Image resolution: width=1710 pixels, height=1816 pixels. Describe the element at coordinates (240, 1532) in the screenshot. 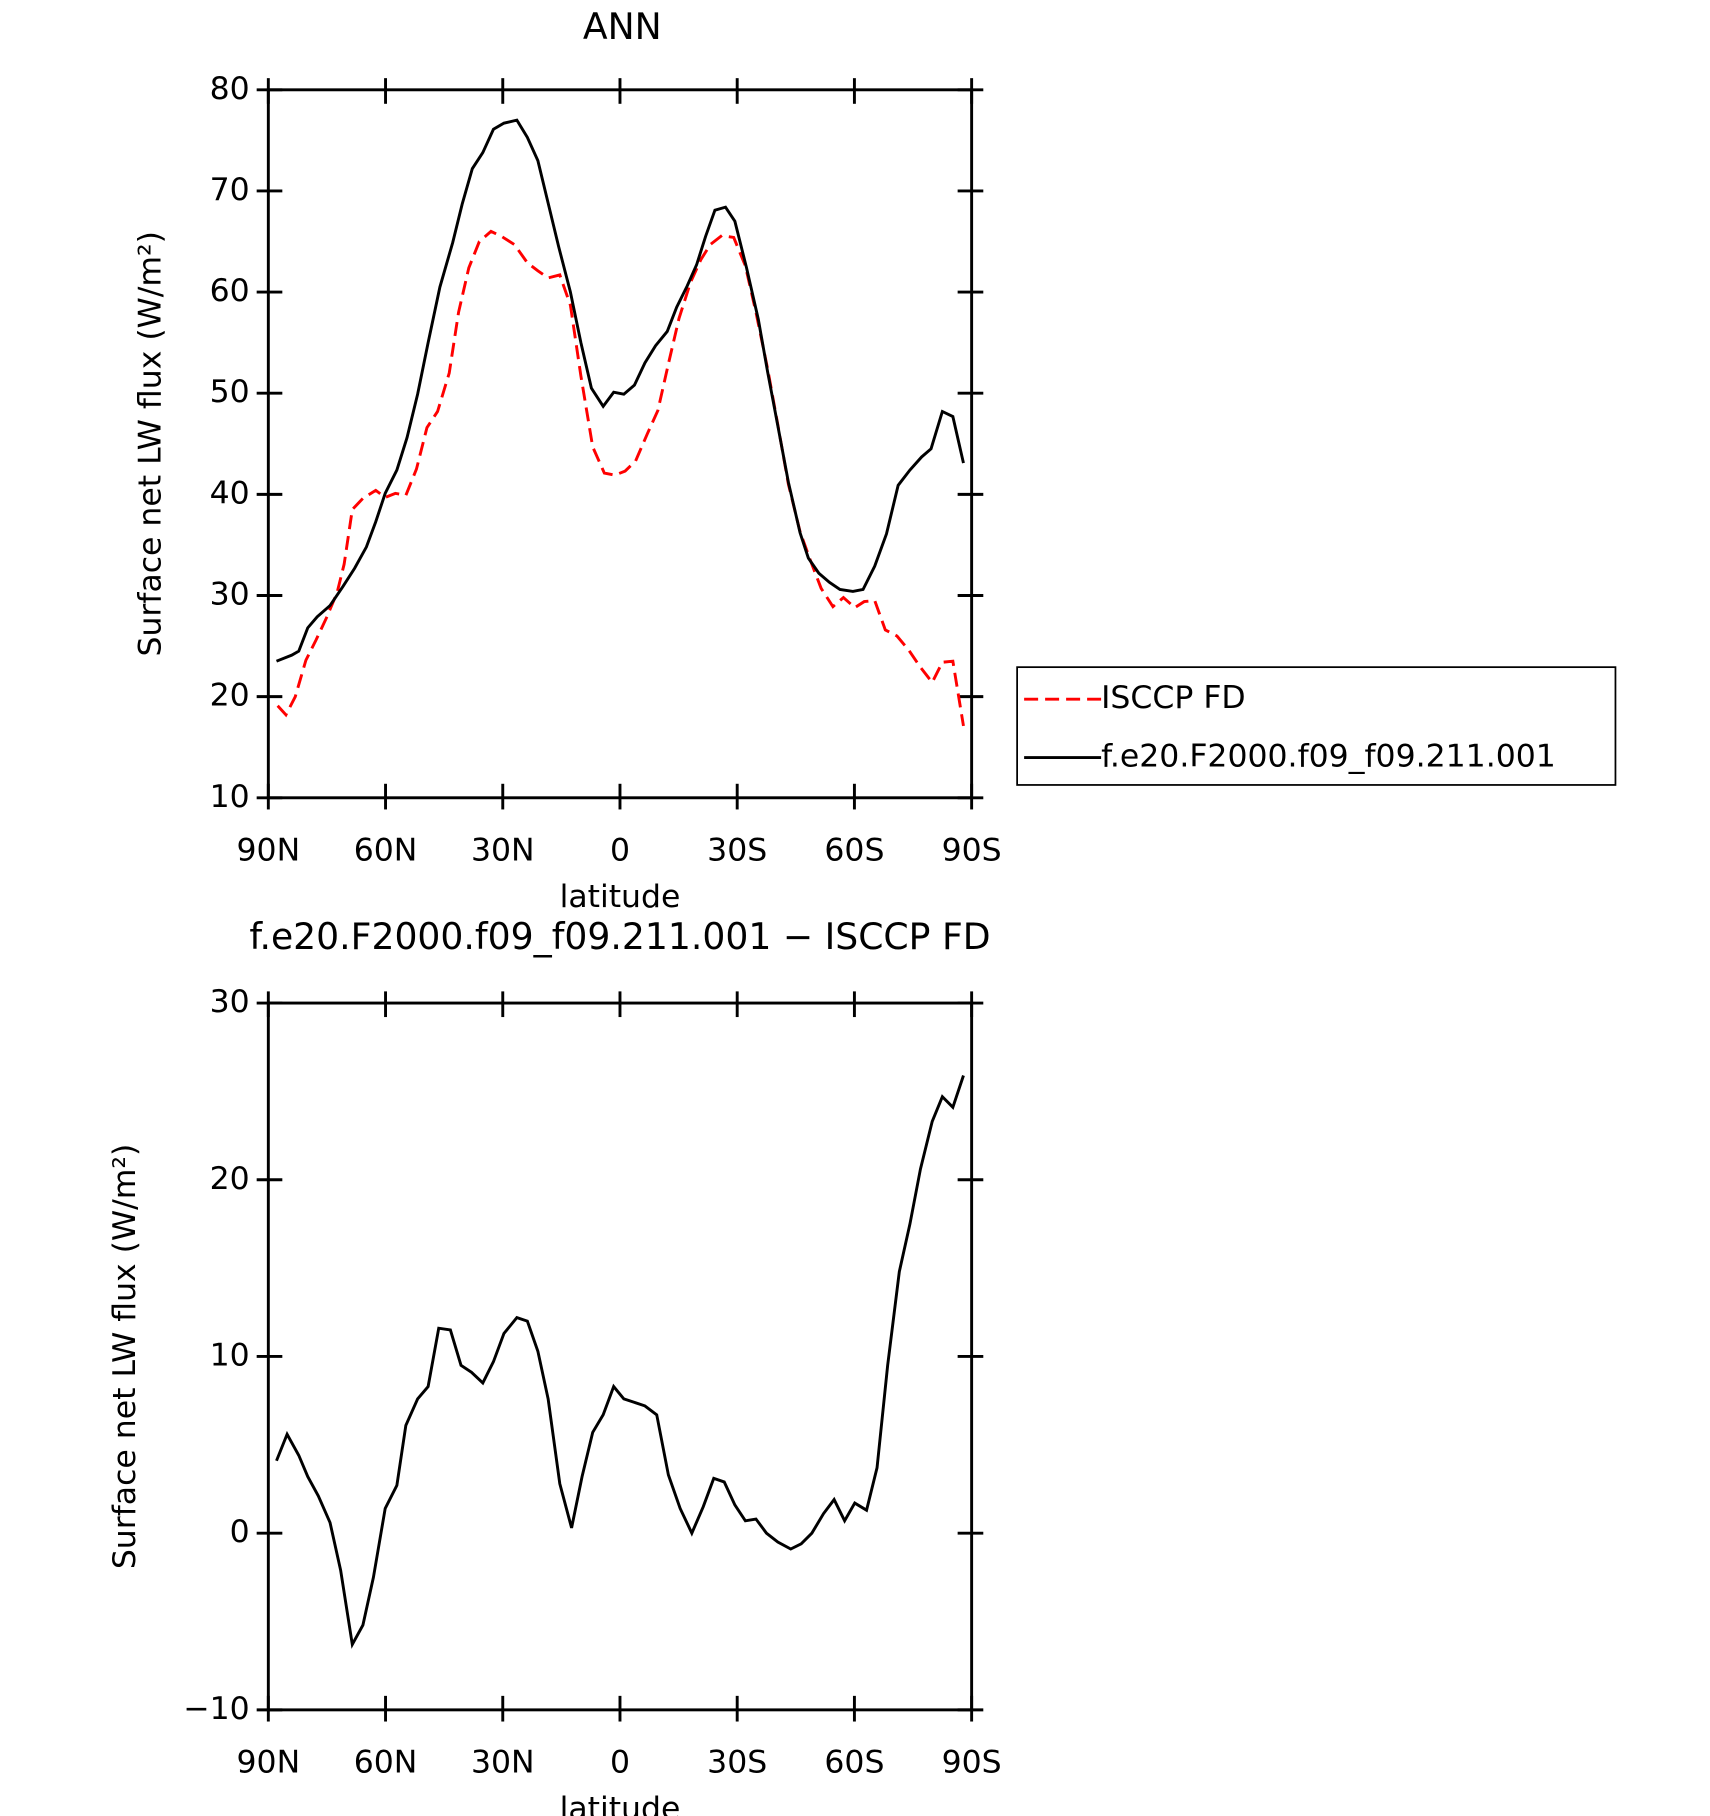

I see `y-tick-label: 0` at that location.